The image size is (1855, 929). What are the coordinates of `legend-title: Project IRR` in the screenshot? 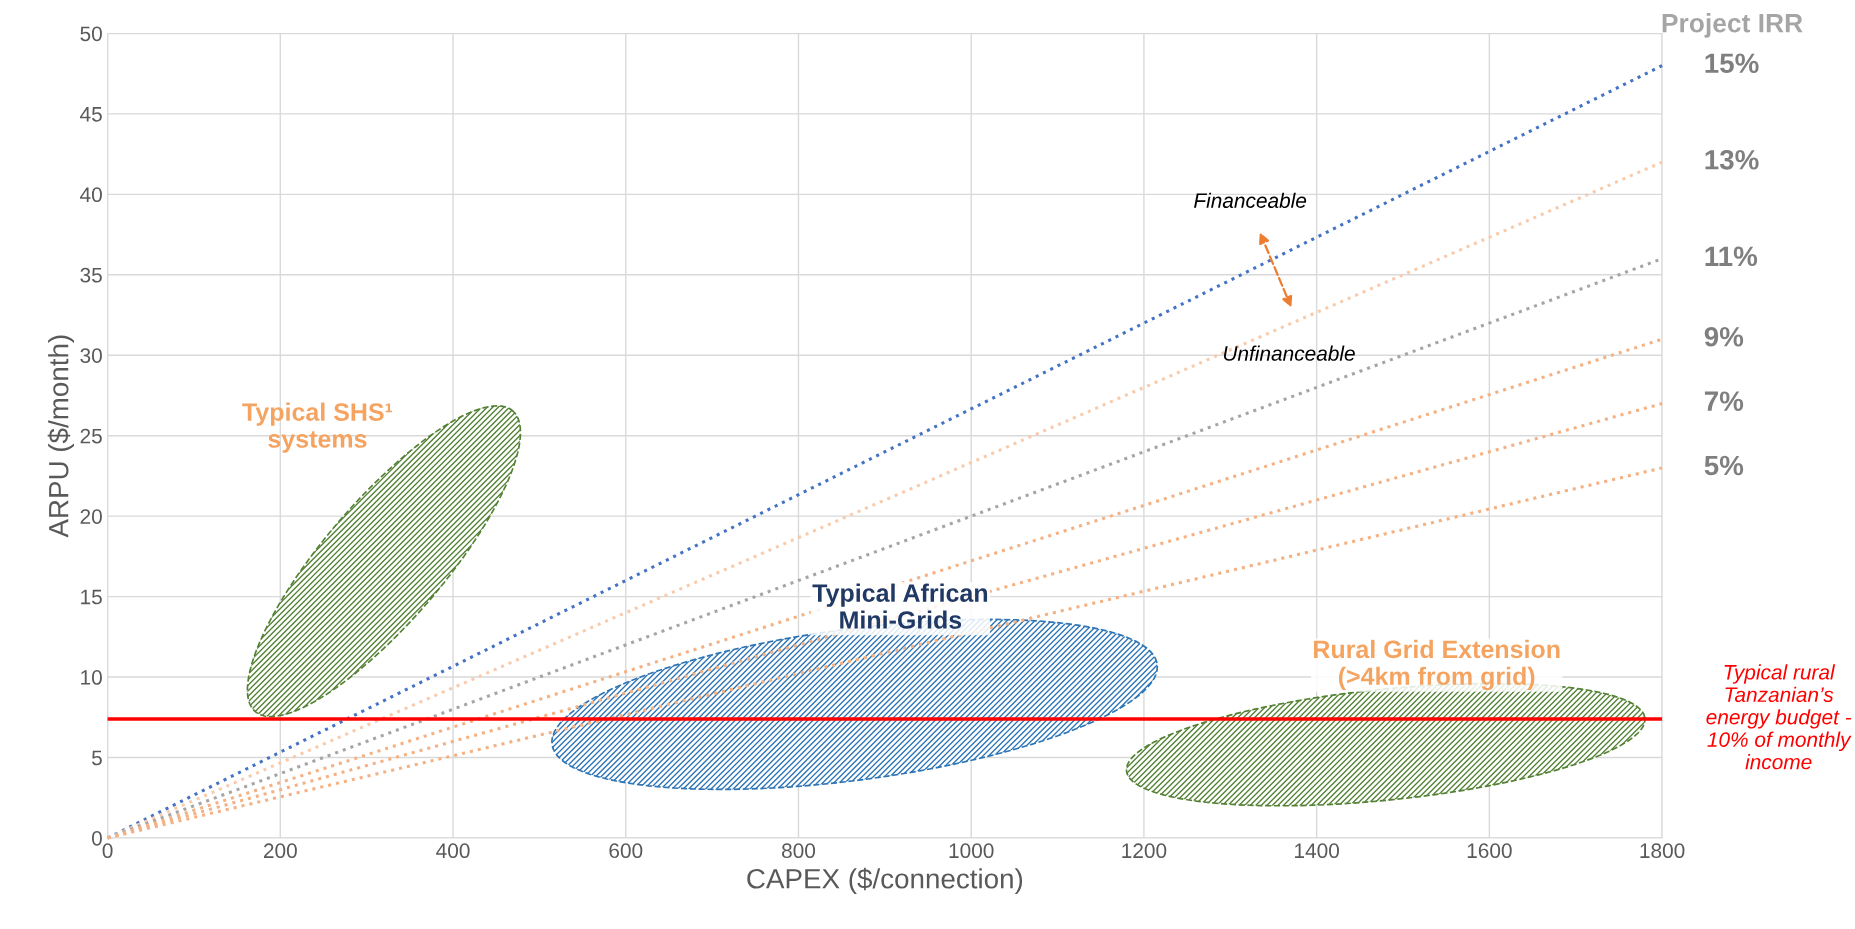 It's located at (1732, 25).